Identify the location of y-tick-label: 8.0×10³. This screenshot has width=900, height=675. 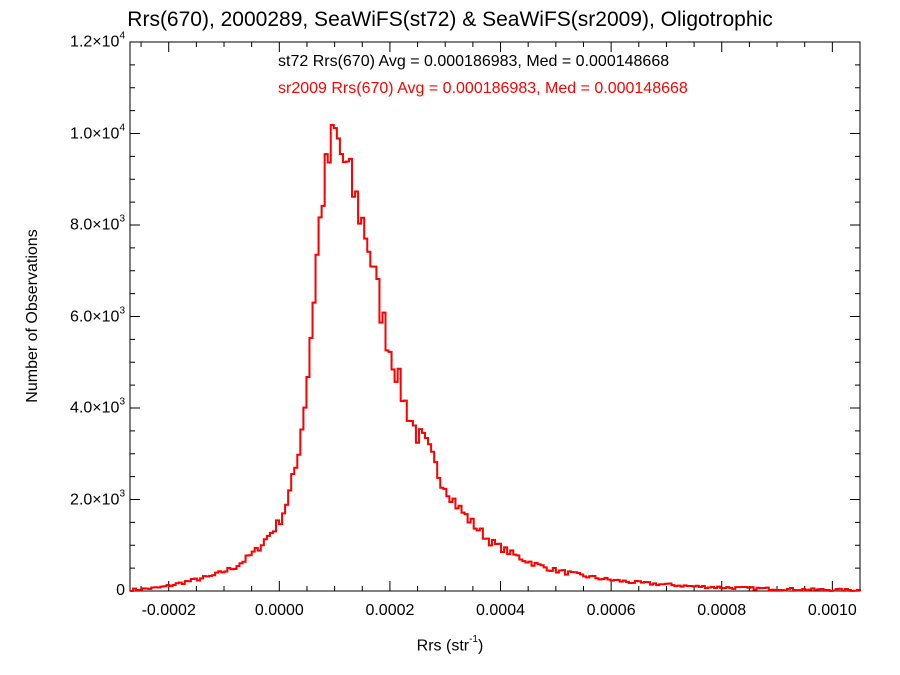
(97, 223).